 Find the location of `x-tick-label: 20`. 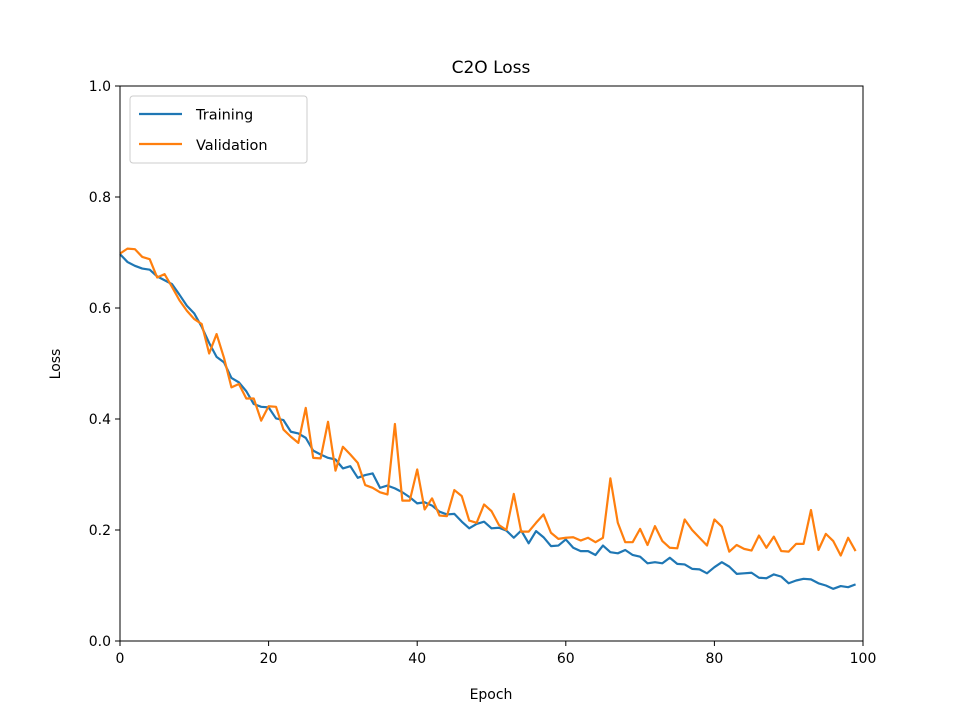

x-tick-label: 20 is located at coordinates (269, 659).